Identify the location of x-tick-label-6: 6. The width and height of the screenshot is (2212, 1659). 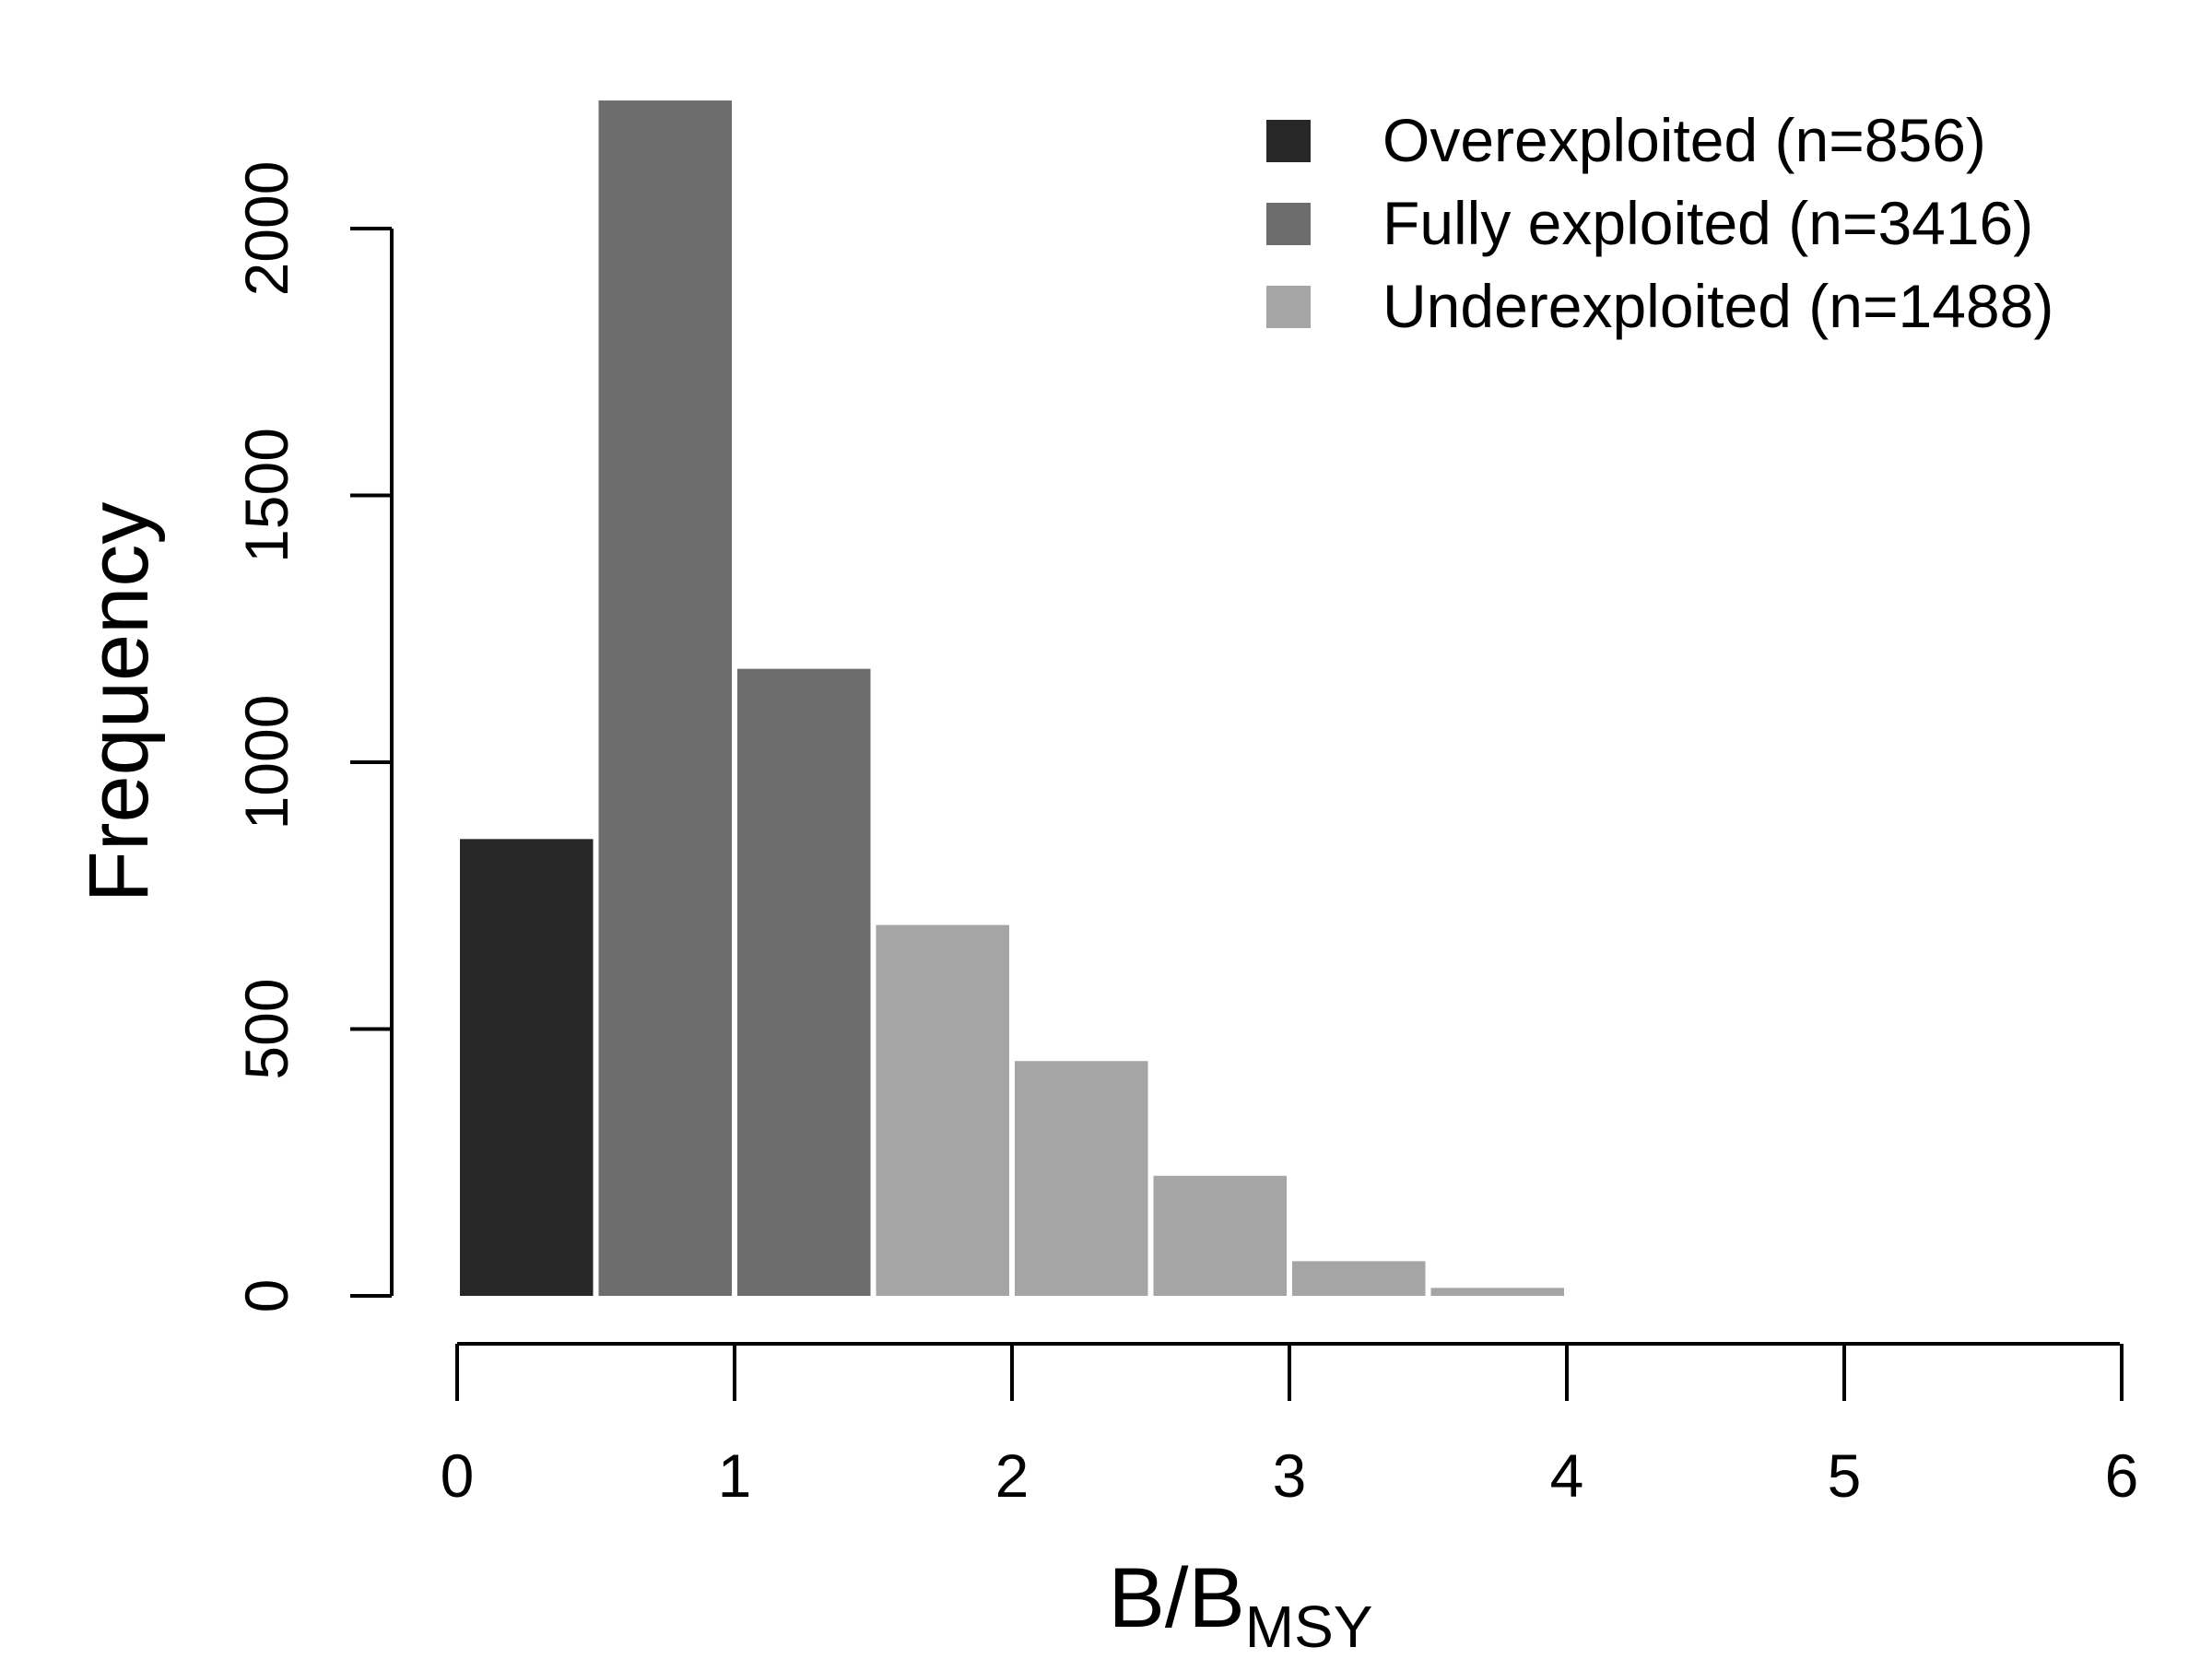
(2122, 1475).